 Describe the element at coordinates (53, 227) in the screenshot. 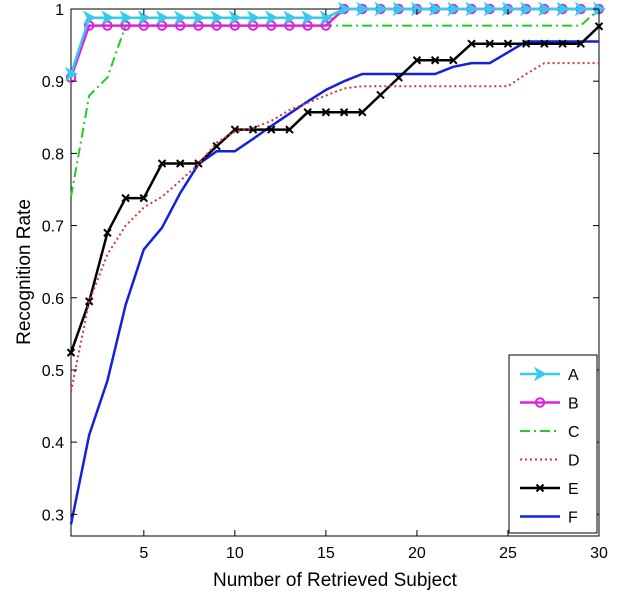

I see `y-tick-label: 0.7` at that location.